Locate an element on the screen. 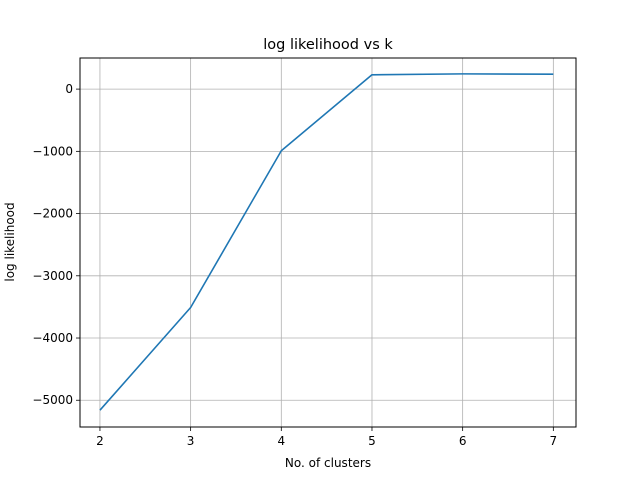 Image resolution: width=640 pixels, height=480 pixels. chart-title: log likelihood vs k is located at coordinates (328, 45).